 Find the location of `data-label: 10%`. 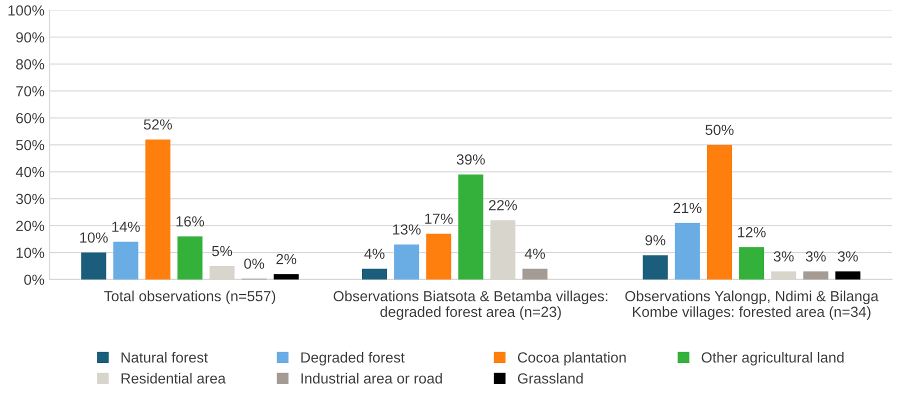

data-label: 10% is located at coordinates (94, 237).